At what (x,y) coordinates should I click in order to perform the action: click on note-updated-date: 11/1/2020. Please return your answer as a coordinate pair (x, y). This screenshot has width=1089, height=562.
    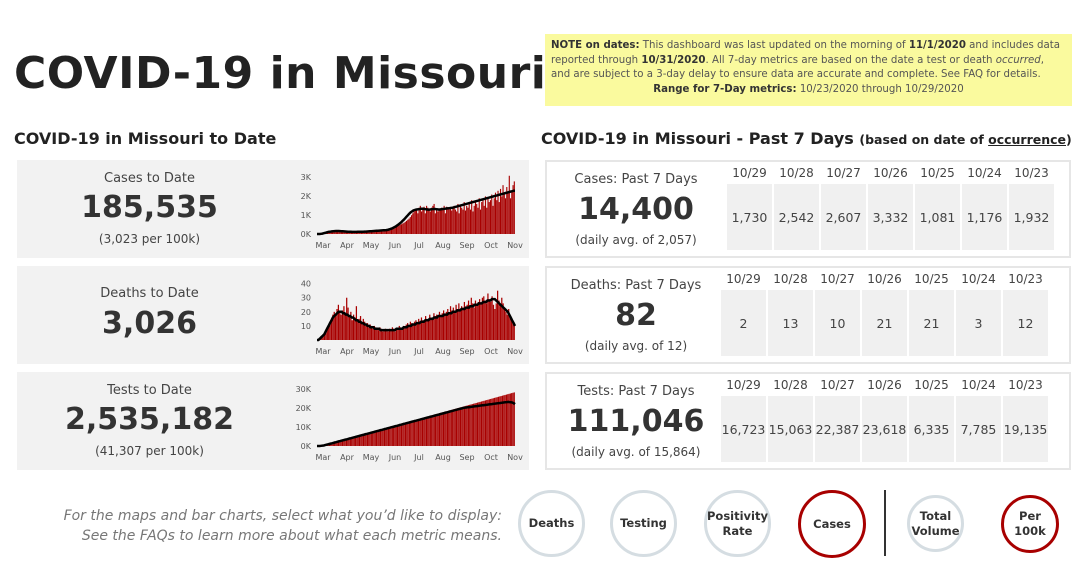
    Looking at the image, I should click on (937, 45).